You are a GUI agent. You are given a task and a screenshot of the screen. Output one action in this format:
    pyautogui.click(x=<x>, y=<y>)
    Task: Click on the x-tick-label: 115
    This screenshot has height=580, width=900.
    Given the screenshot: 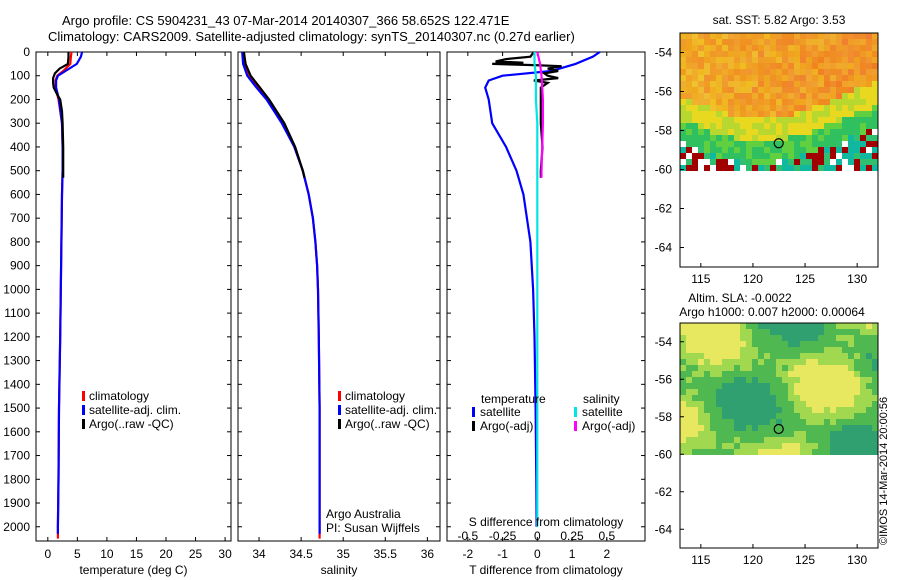 What is the action you would take?
    pyautogui.click(x=700, y=279)
    